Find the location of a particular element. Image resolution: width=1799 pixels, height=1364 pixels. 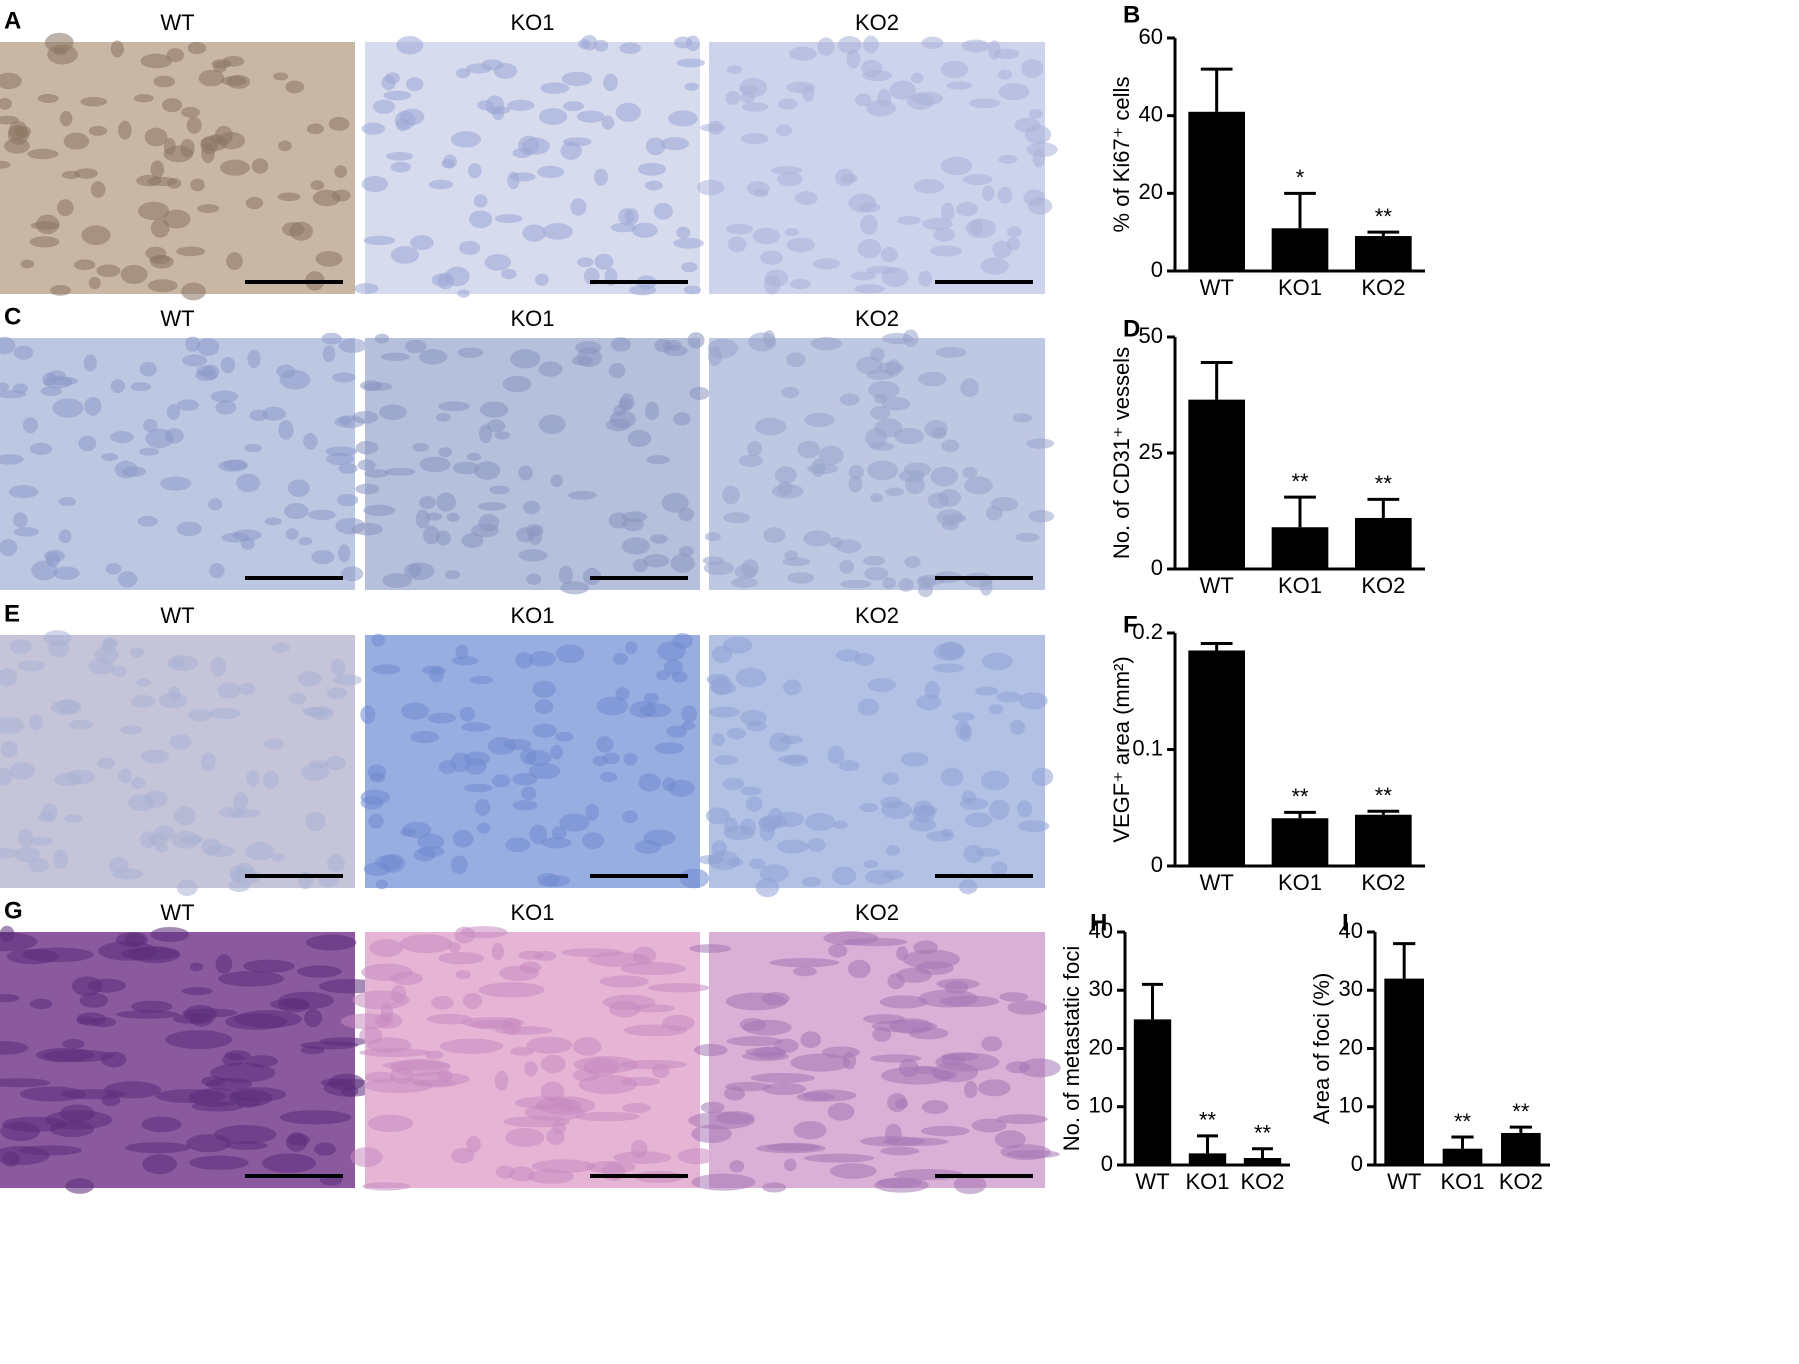

y-tick-label: 40 is located at coordinates (1151, 113).